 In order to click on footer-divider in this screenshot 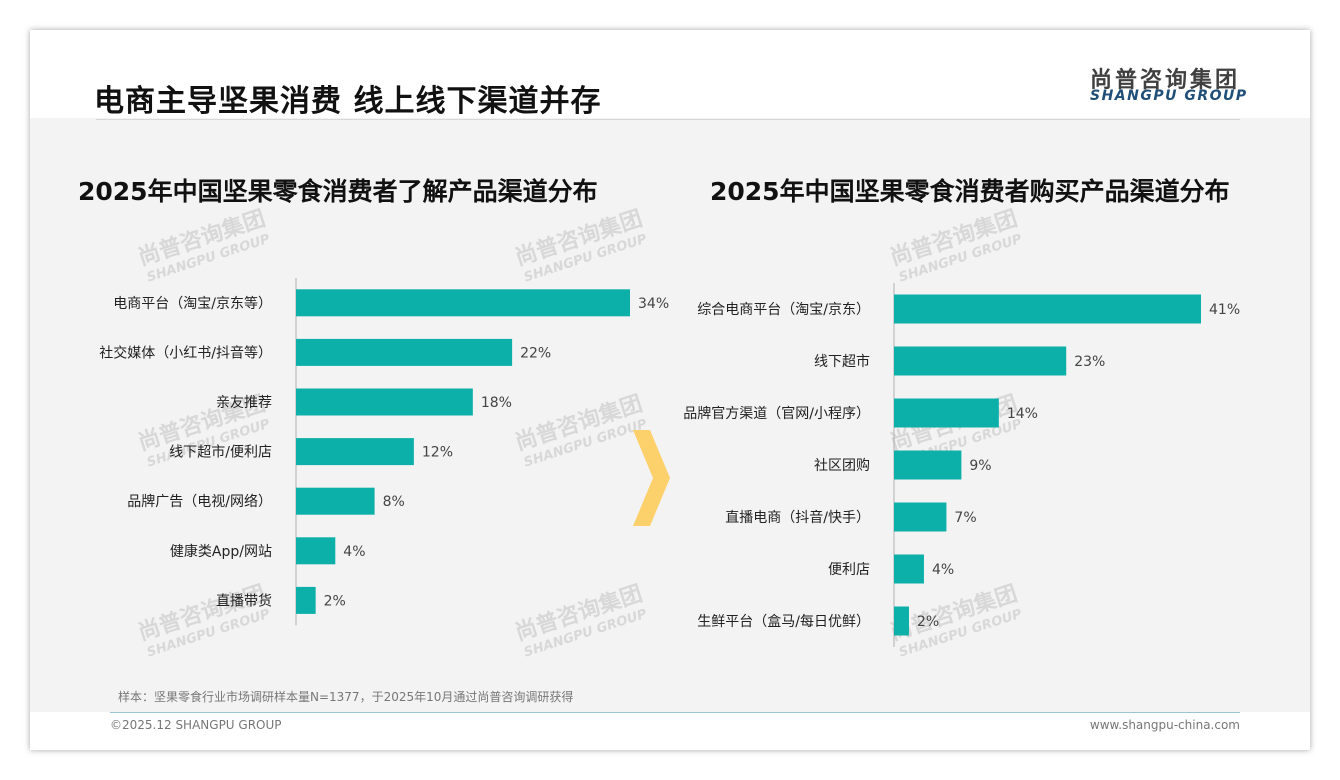, I will do `click(675, 712)`.